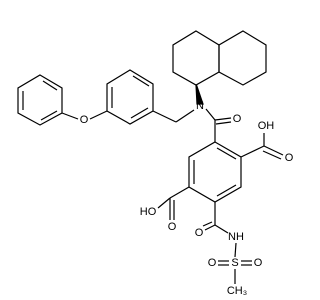 Image resolution: width=320 pixels, height=300 pixels. What do you see at coordinates (148, 212) in the screenshot?
I see `atom-label: HO` at bounding box center [148, 212].